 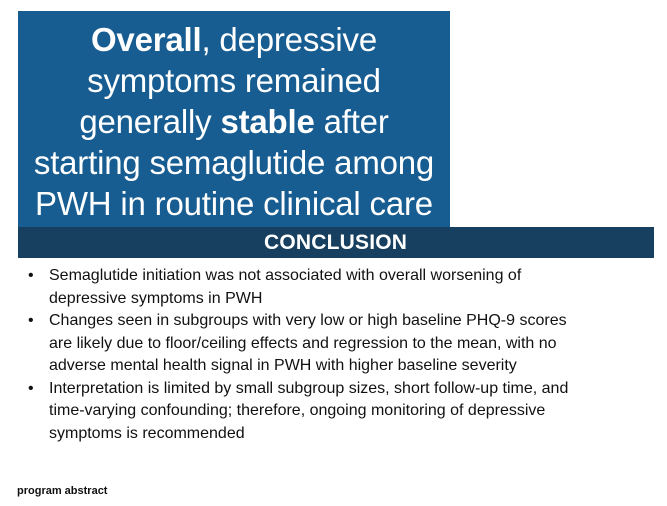 I want to click on headline-line-1-rest: , depressive, so click(x=289, y=39).